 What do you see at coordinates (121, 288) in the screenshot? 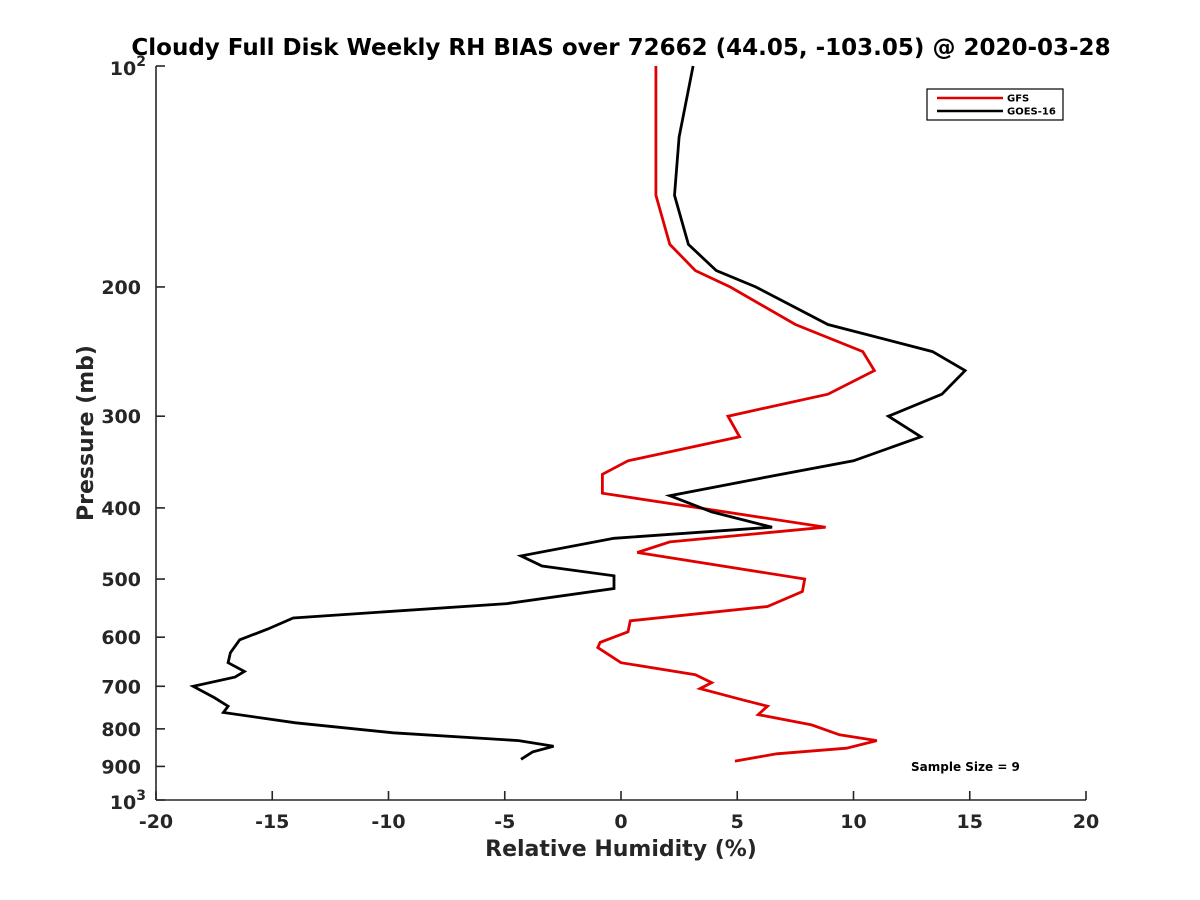
I see `y-tick-label: 200` at bounding box center [121, 288].